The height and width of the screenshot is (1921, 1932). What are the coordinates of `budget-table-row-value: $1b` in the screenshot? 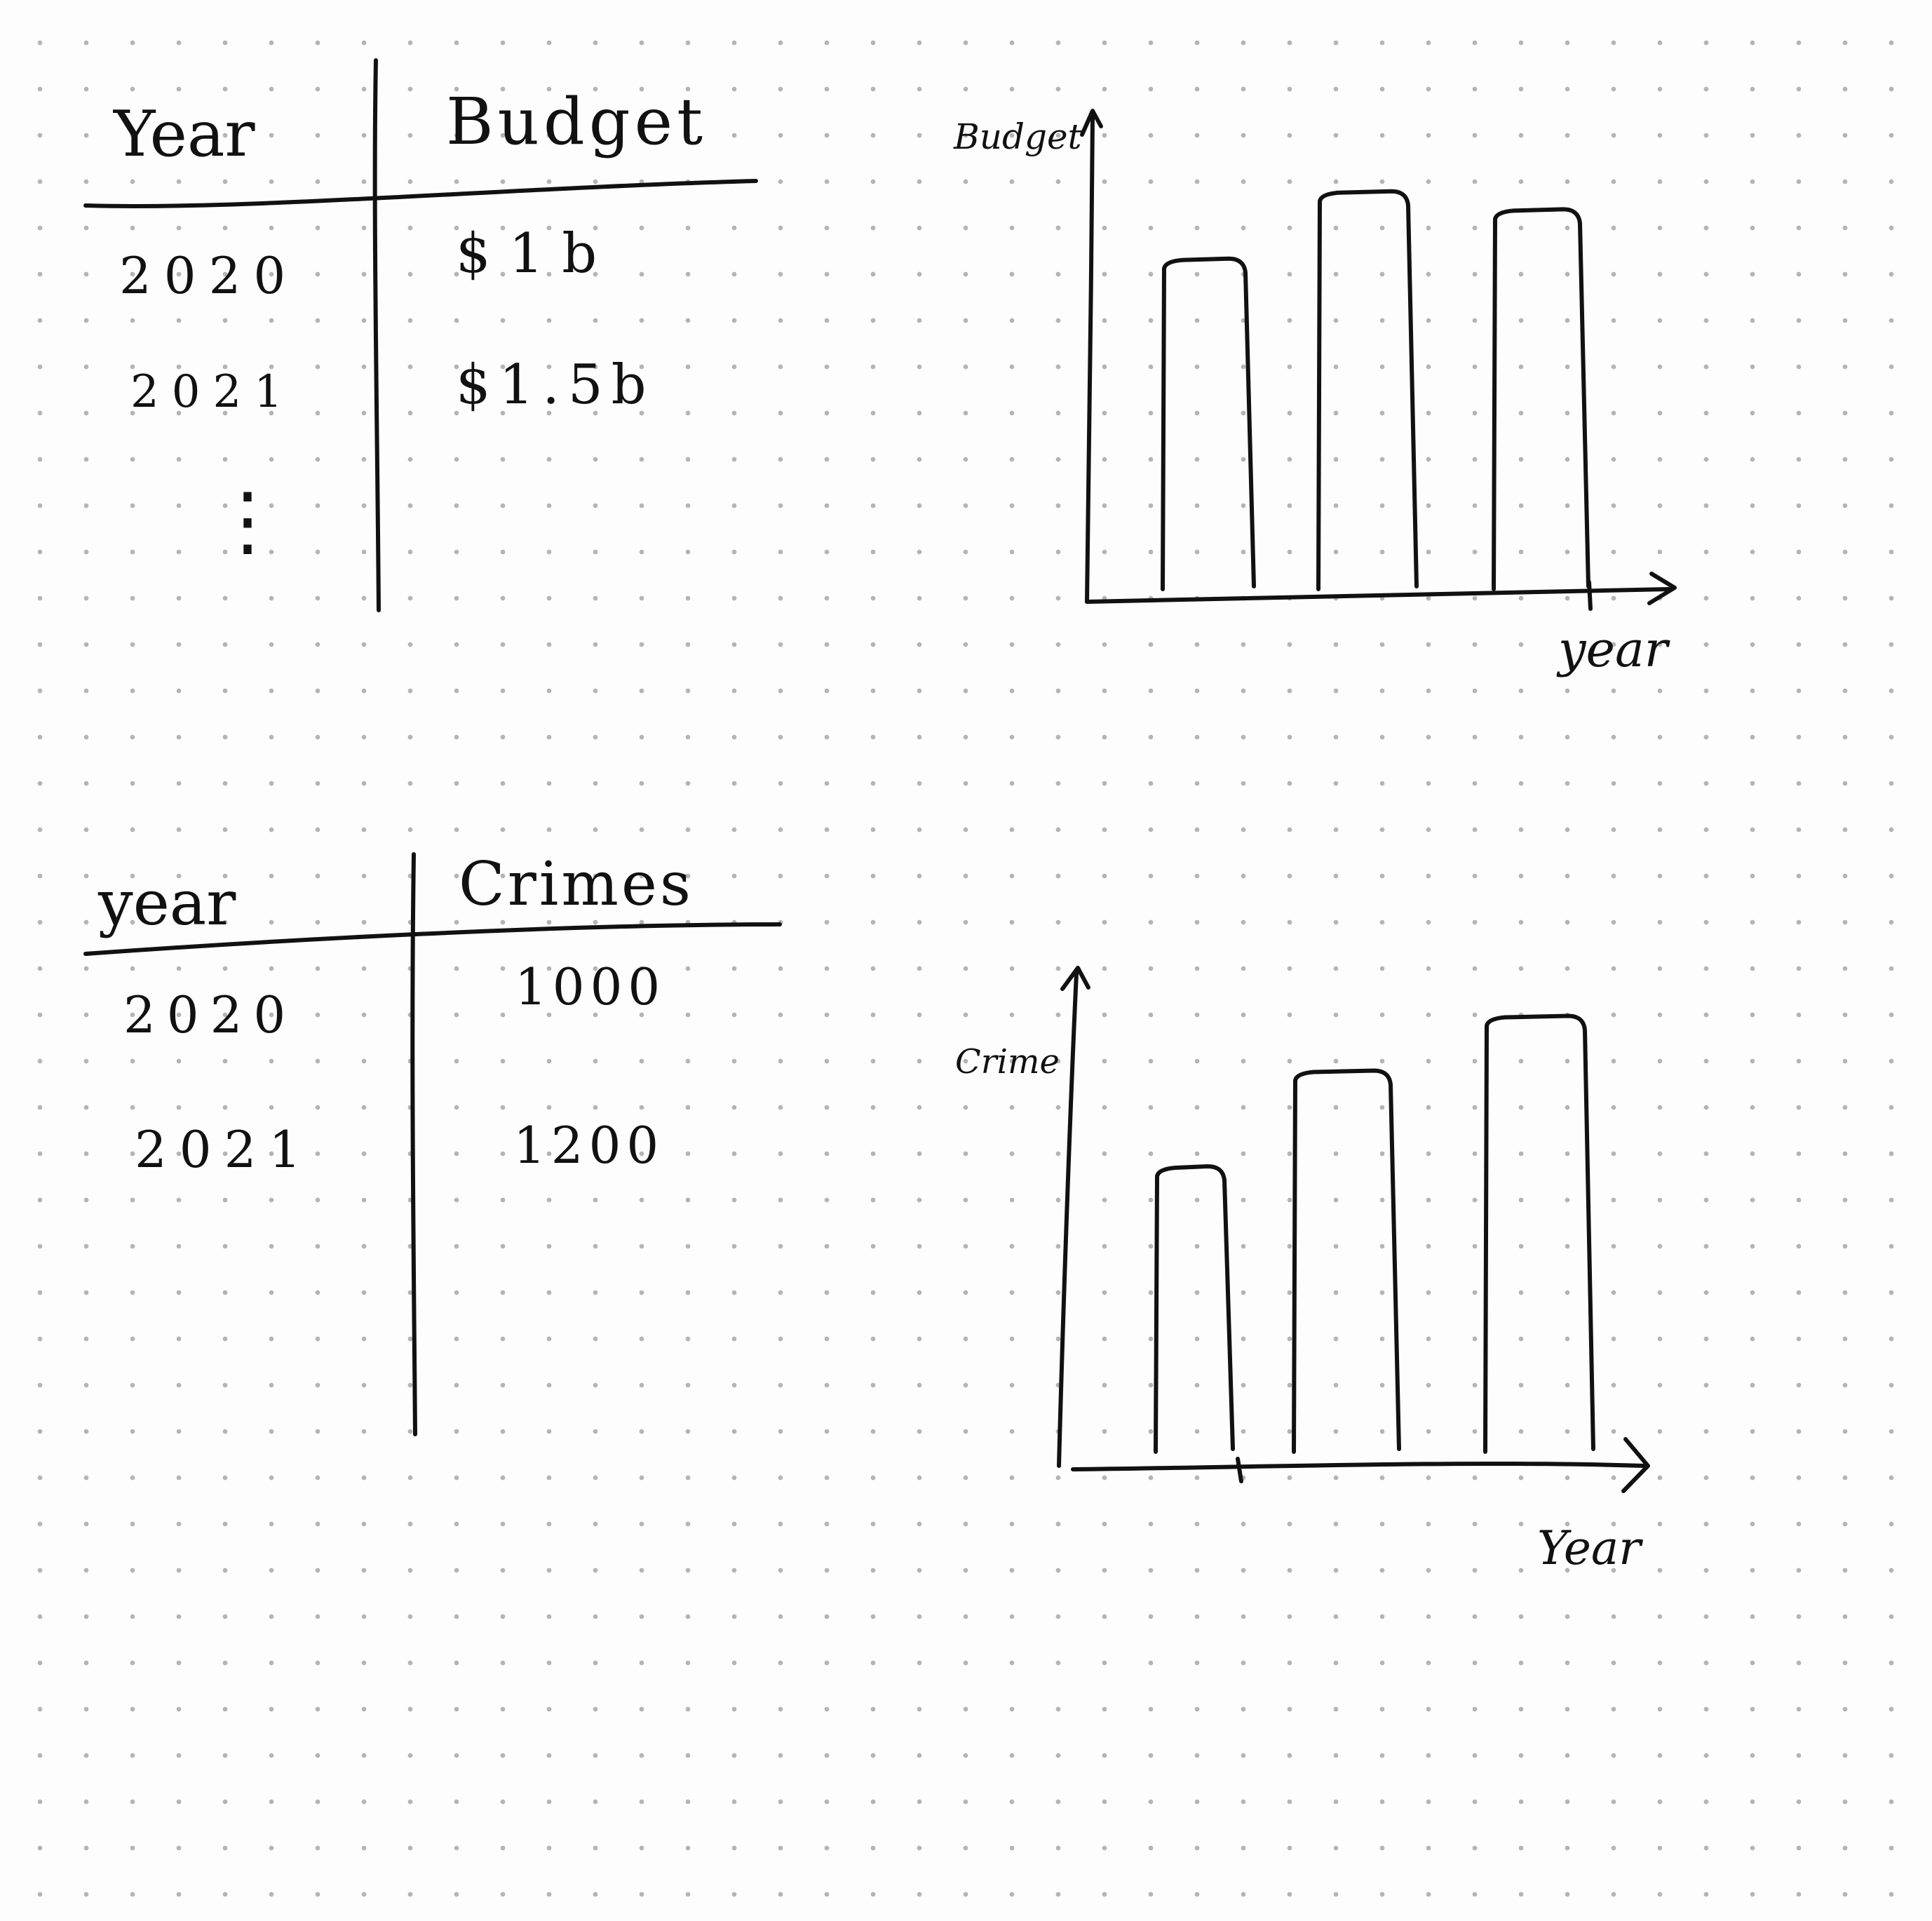 It's located at (535, 253).